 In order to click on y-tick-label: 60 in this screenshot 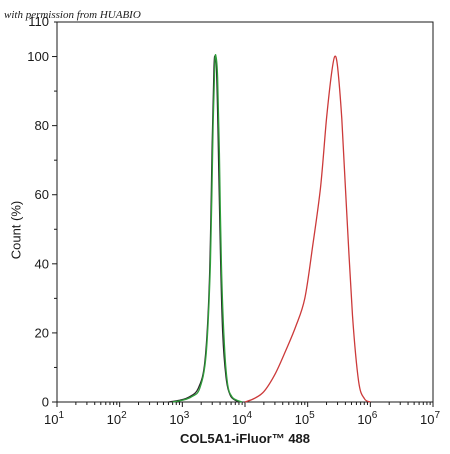, I will do `click(42, 194)`.